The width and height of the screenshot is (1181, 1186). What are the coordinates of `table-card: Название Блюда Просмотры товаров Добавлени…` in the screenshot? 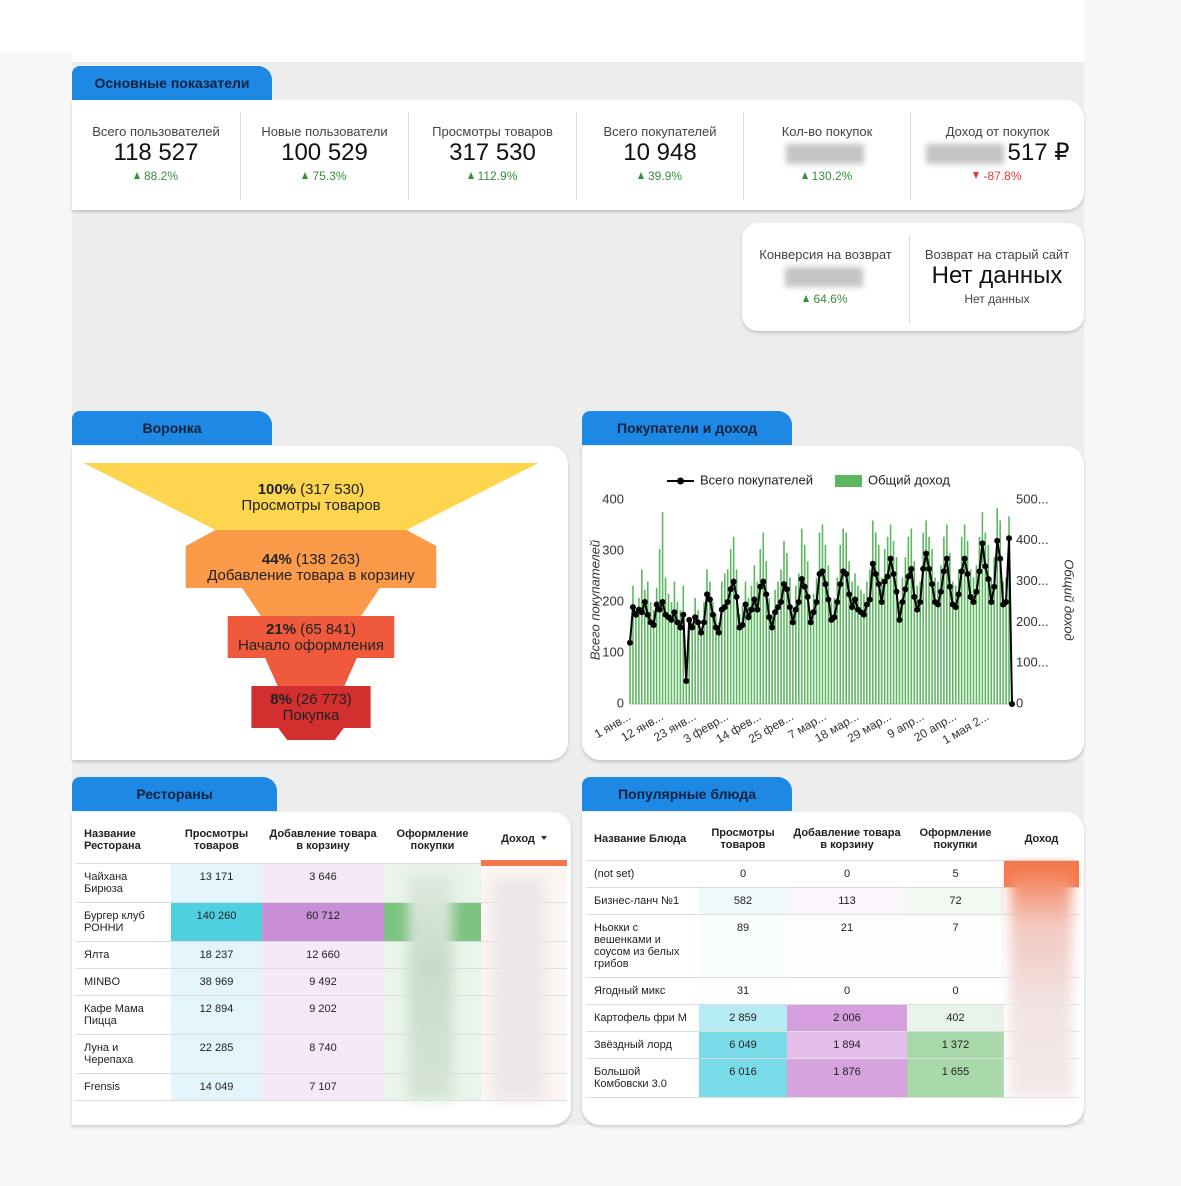 It's located at (833, 968).